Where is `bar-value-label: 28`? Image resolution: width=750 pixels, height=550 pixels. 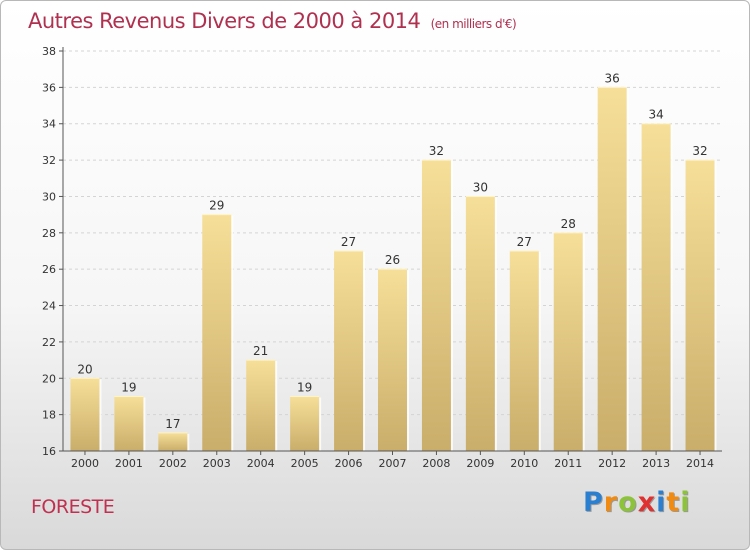
bar-value-label: 28 is located at coordinates (568, 224).